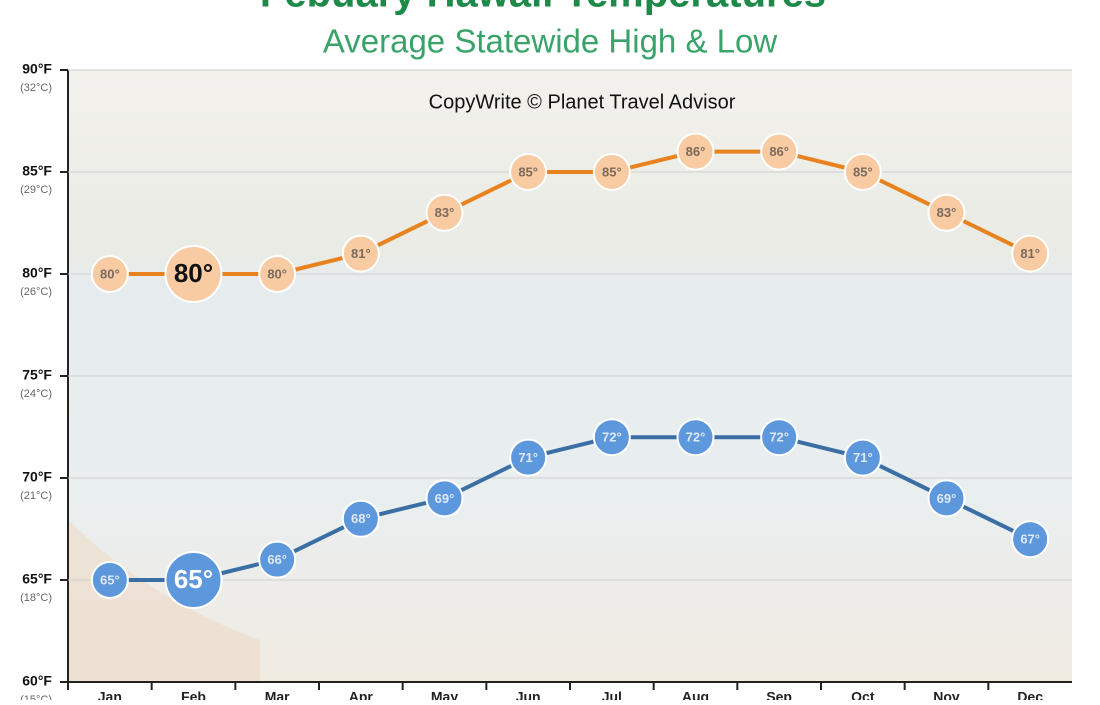 The width and height of the screenshot is (1100, 705). What do you see at coordinates (37, 681) in the screenshot?
I see `y-tick-label: 60°F` at bounding box center [37, 681].